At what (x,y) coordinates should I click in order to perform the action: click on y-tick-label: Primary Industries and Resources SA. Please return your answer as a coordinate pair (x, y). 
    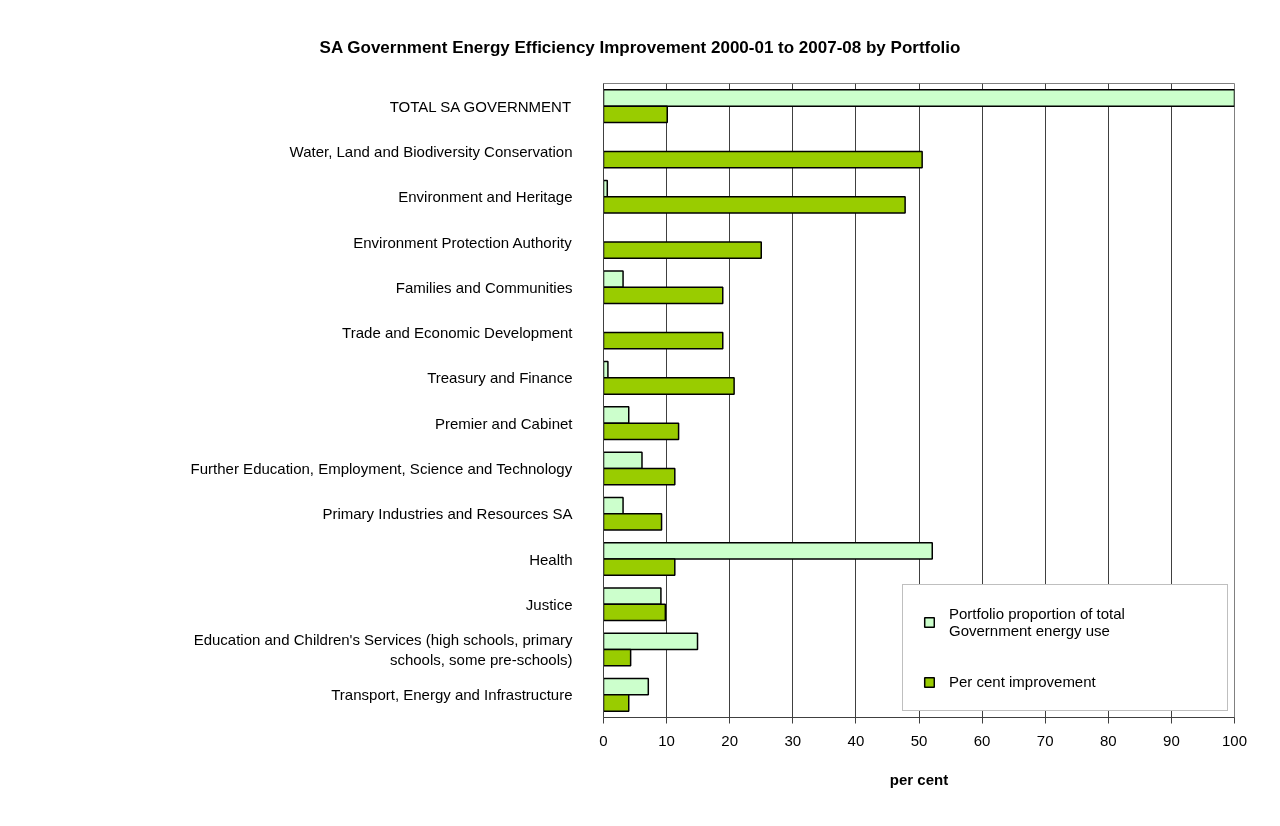
    Looking at the image, I should click on (447, 514).